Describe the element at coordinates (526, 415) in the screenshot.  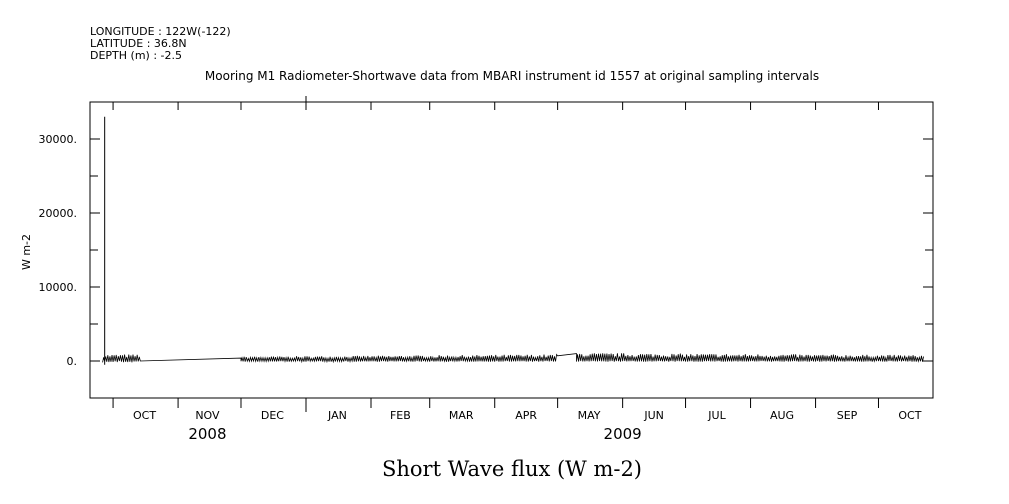
I see `x-tick-label: APR` at that location.